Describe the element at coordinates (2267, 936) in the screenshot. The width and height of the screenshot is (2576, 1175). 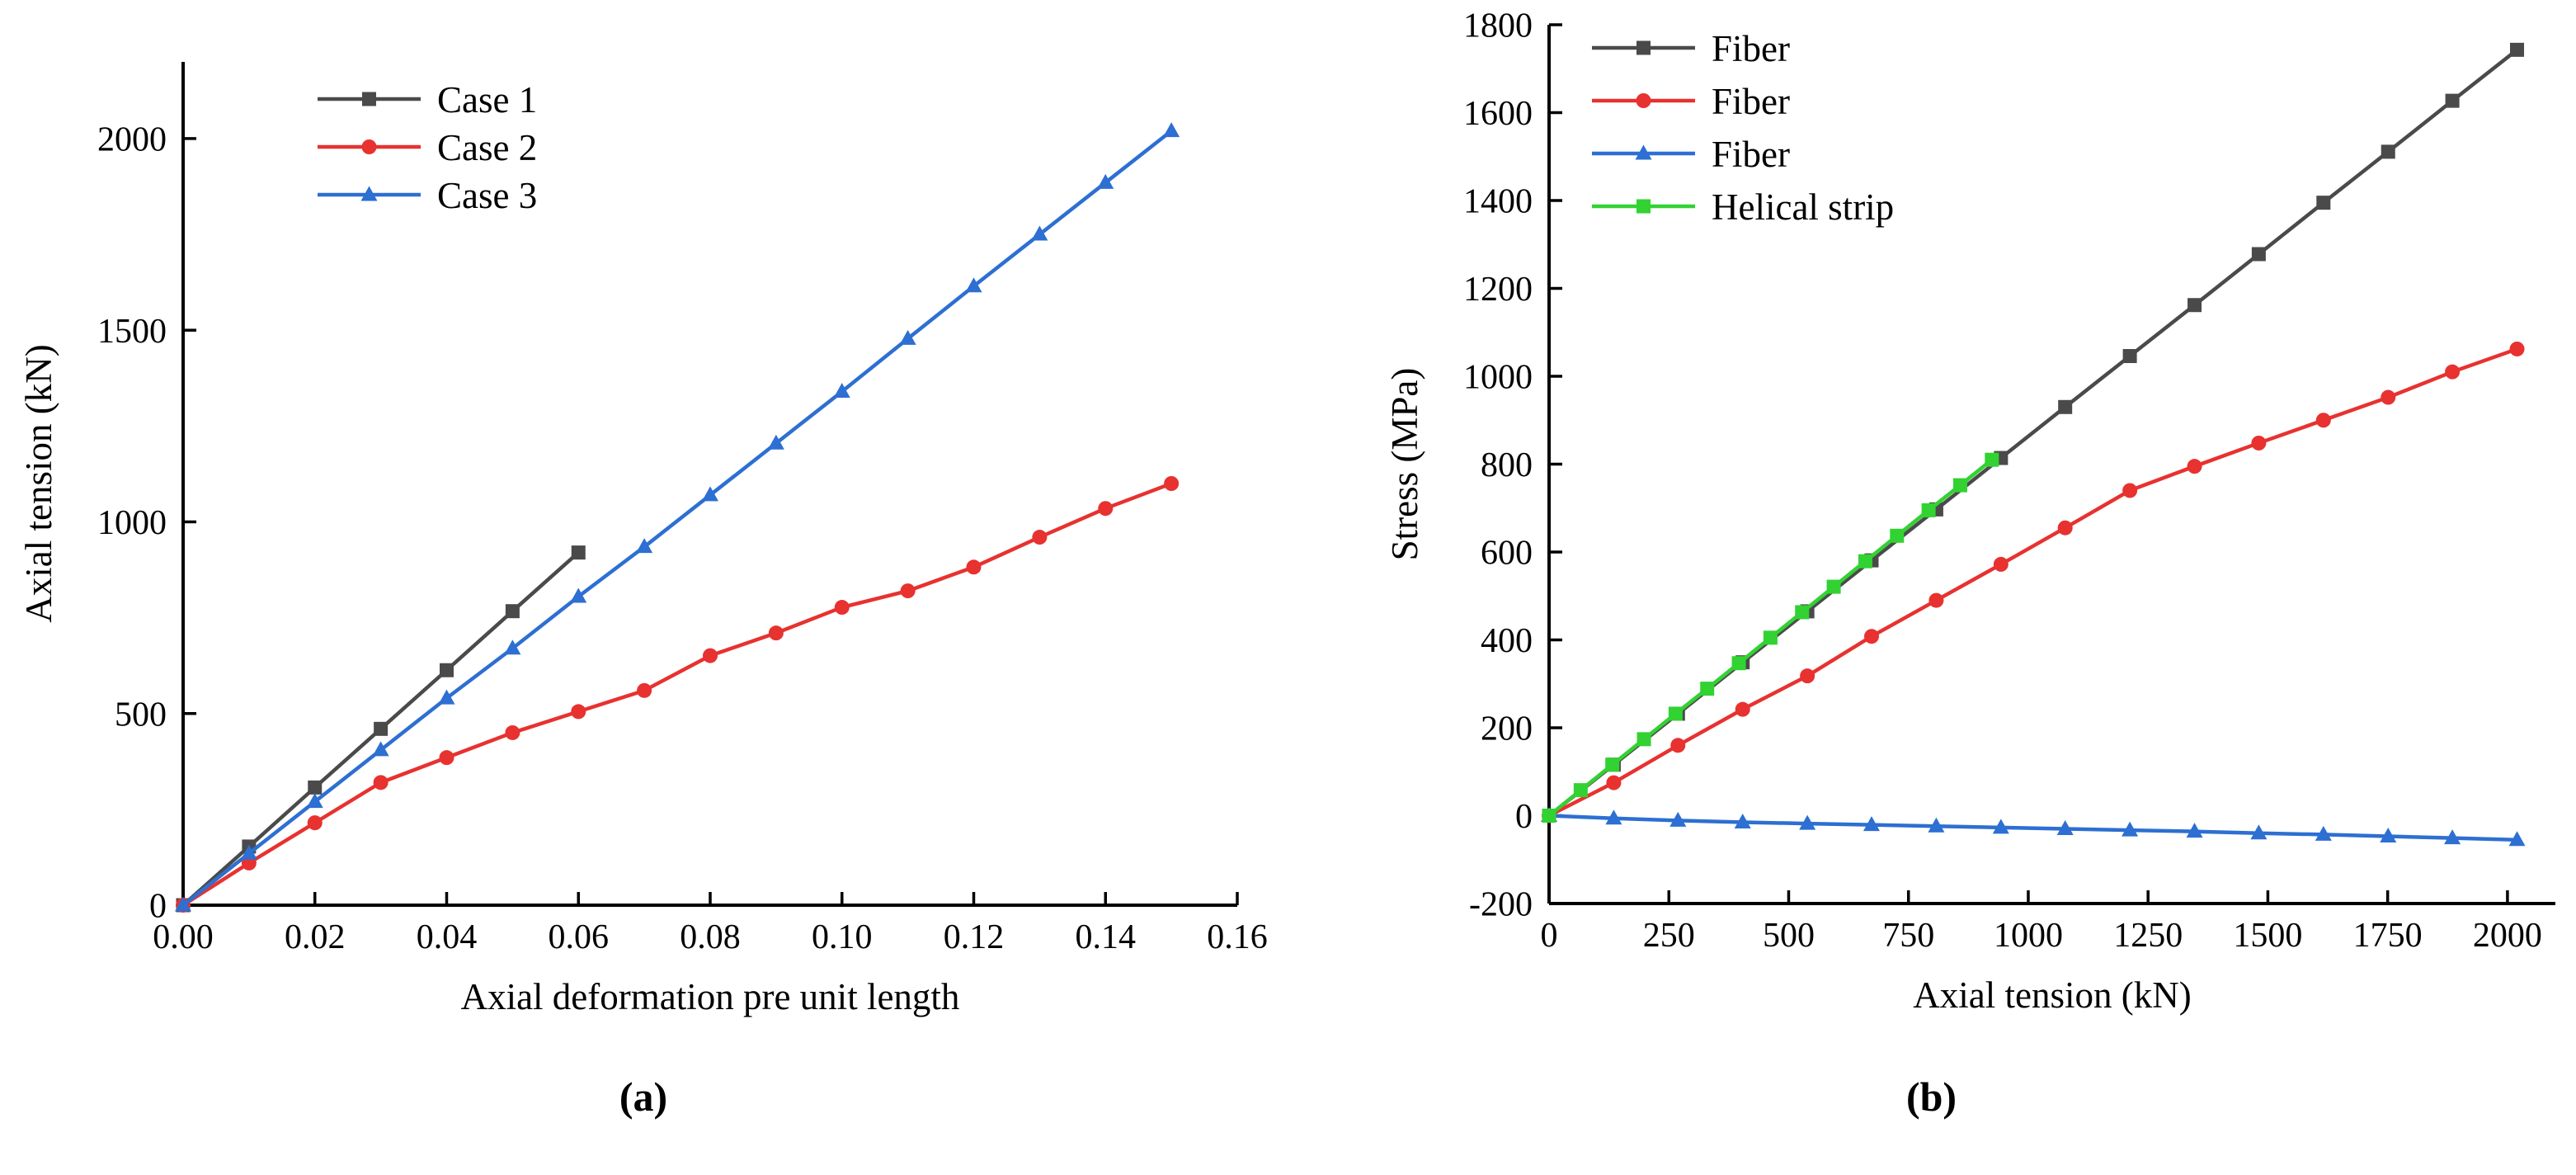
I see `x-tick-label: 1500` at that location.